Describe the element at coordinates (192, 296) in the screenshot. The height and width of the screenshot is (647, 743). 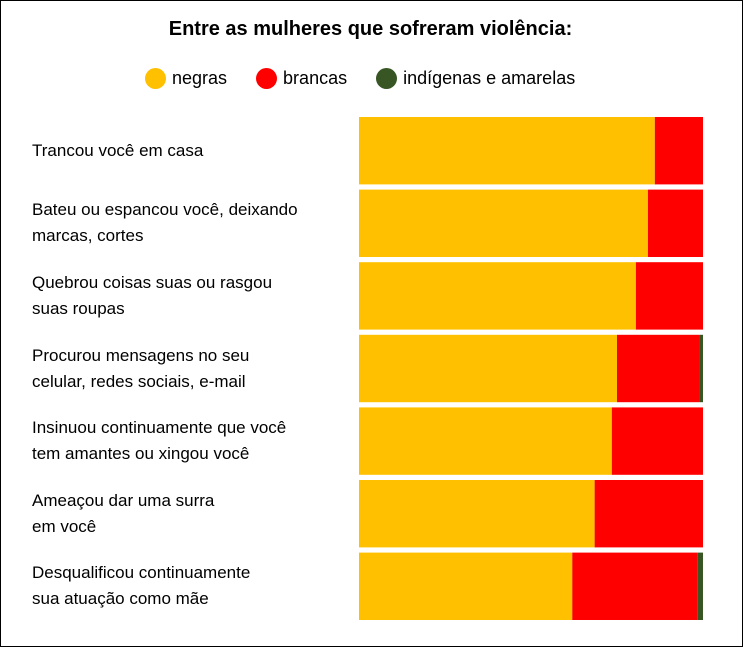
I see `category-label-row-3: Quebrou coisas suas ou rasgou suas roupas` at that location.